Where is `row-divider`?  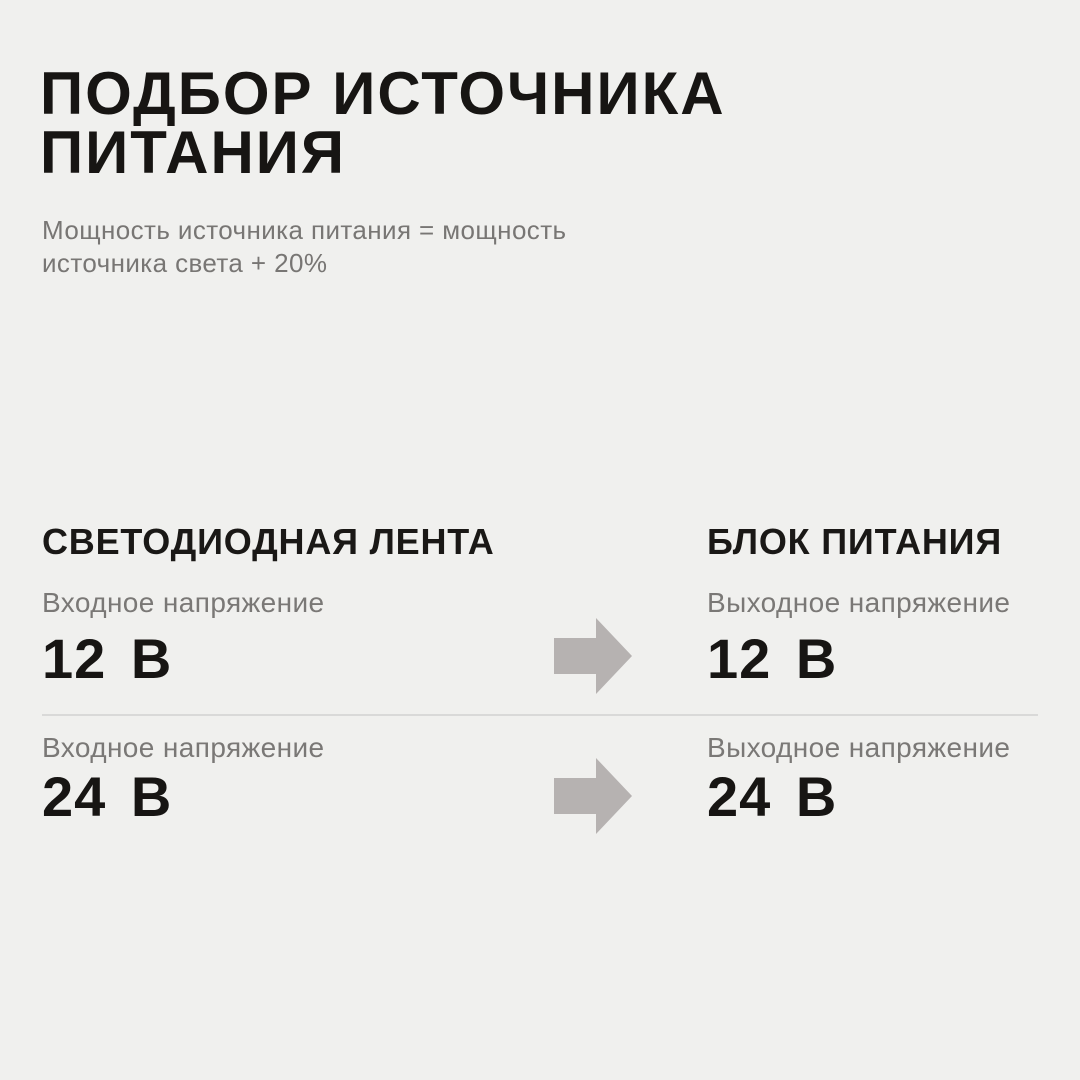
row-divider is located at coordinates (540, 715).